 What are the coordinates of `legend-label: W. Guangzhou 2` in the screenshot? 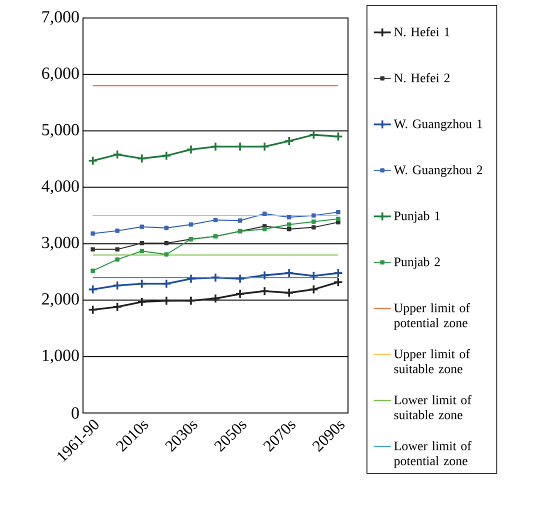 It's located at (438, 171).